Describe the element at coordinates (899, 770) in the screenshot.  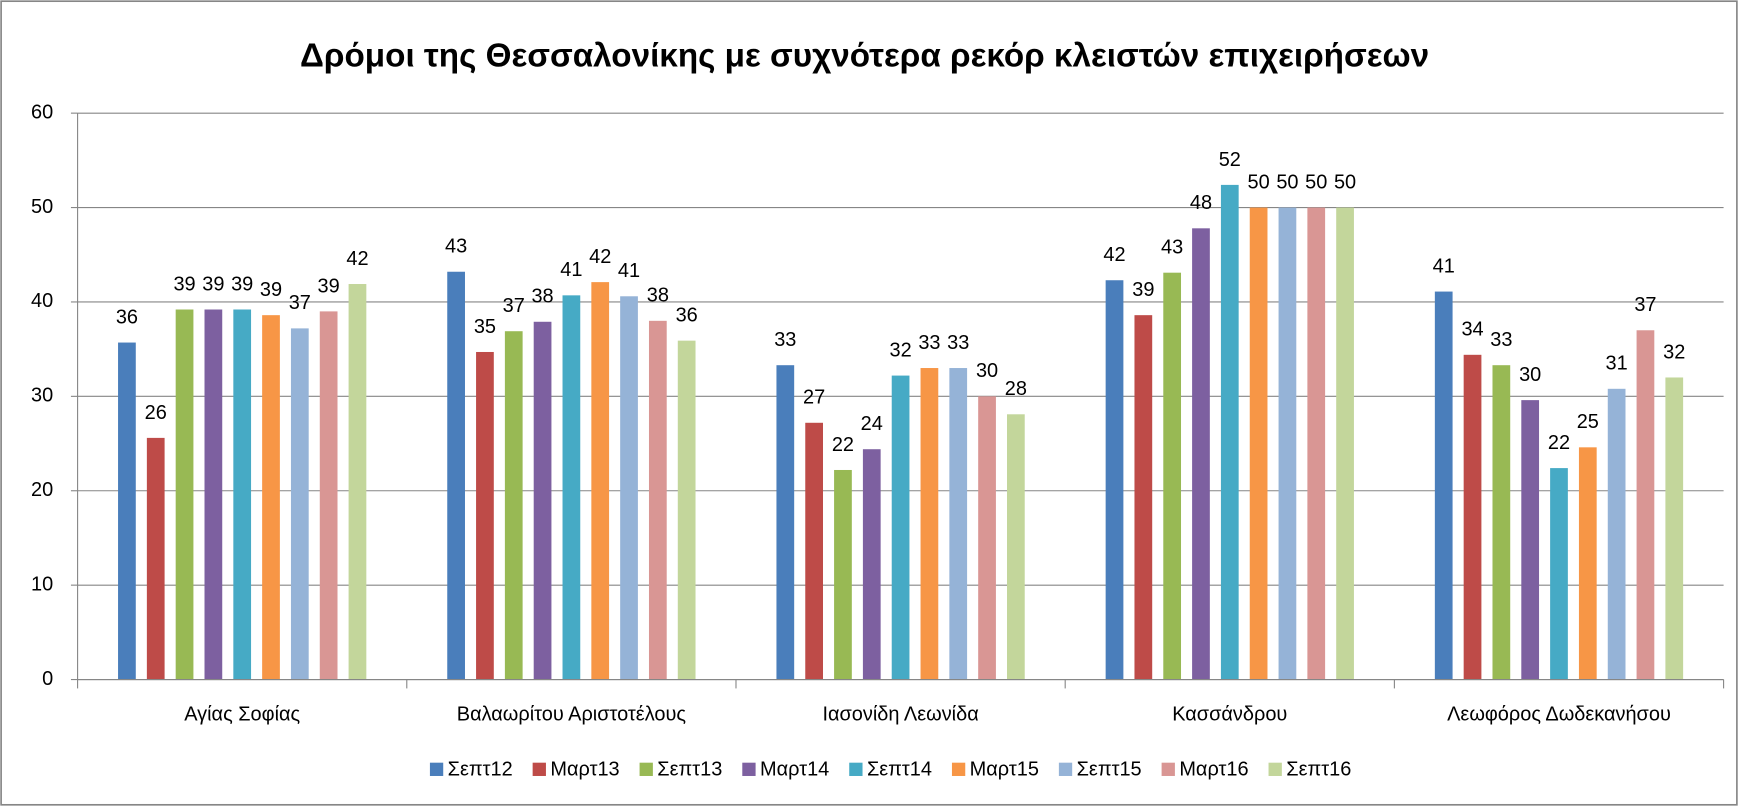
I see `legend-label: Σεπτ14` at that location.